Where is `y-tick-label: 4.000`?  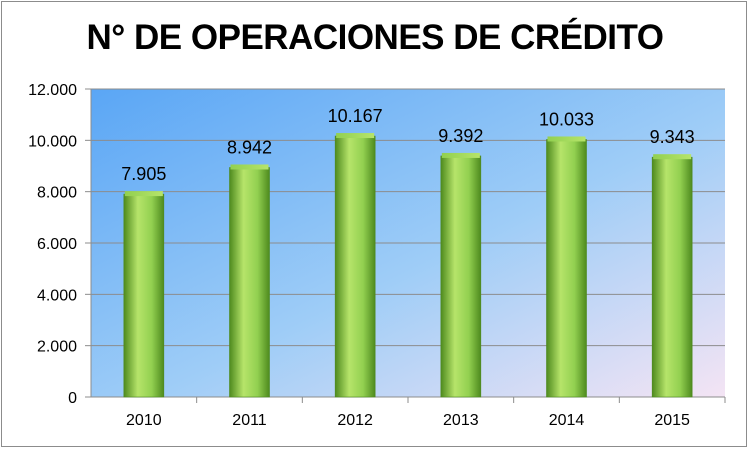 y-tick-label: 4.000 is located at coordinates (57, 295).